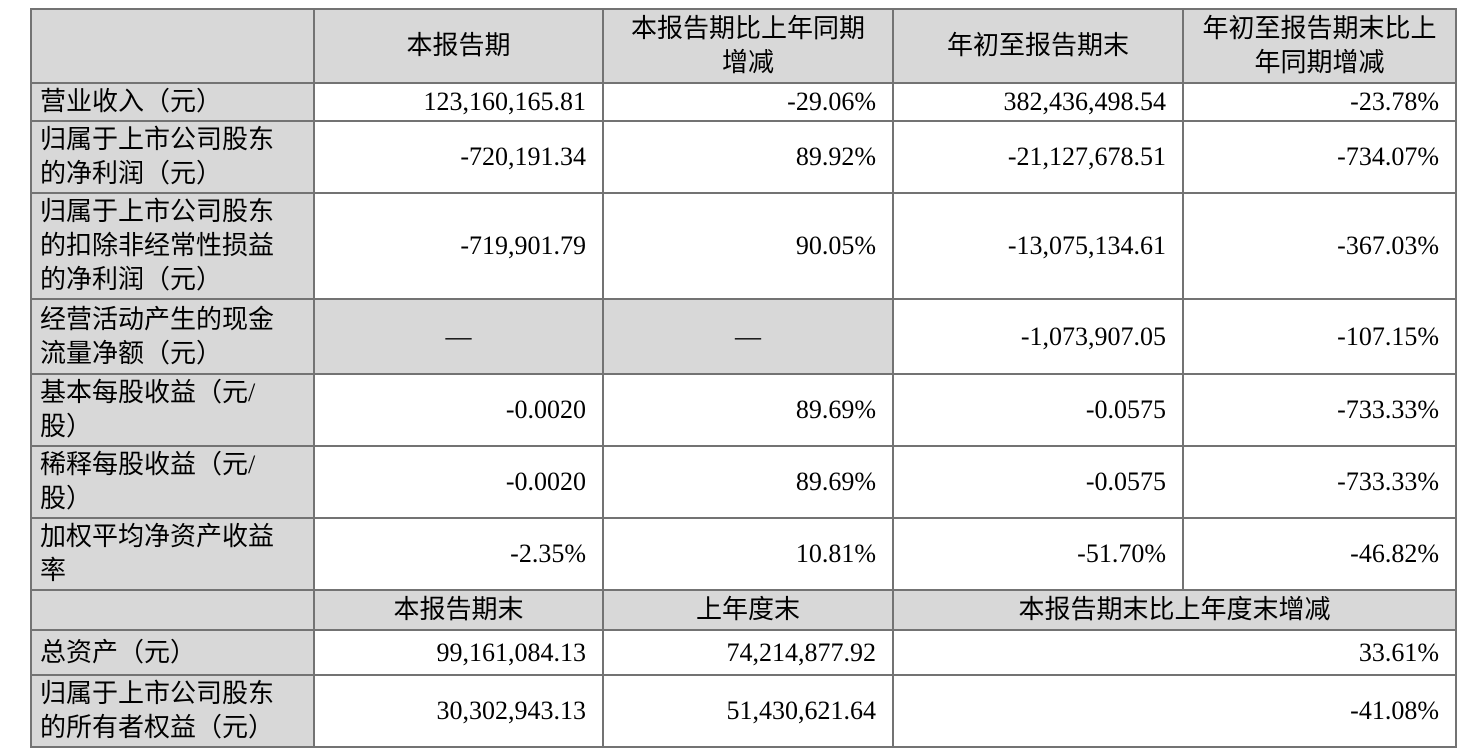  Describe the element at coordinates (172, 711) in the screenshot. I see `row-label: 归属于上市公司股东的所有者权益（元）` at that location.